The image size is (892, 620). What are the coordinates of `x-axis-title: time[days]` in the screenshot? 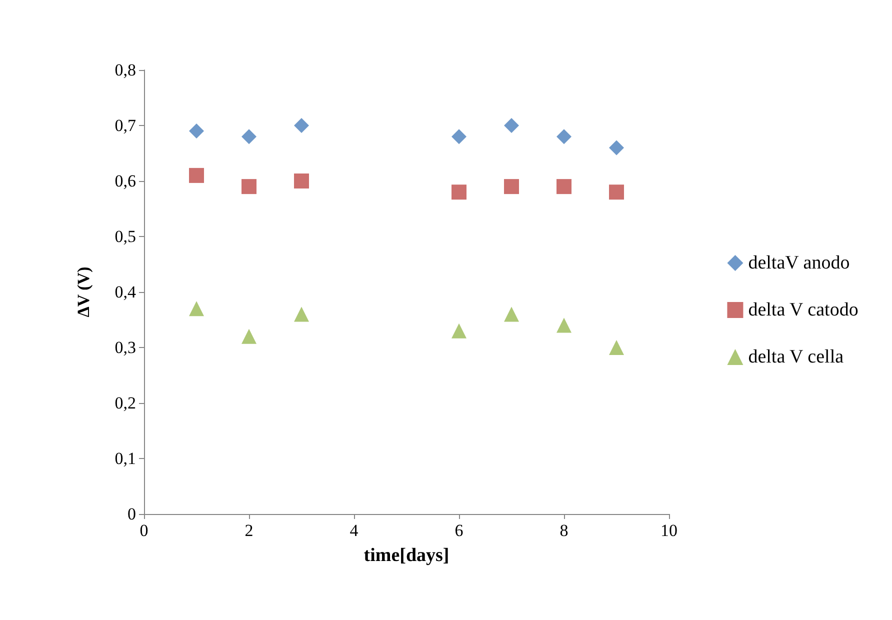 It's located at (407, 555).